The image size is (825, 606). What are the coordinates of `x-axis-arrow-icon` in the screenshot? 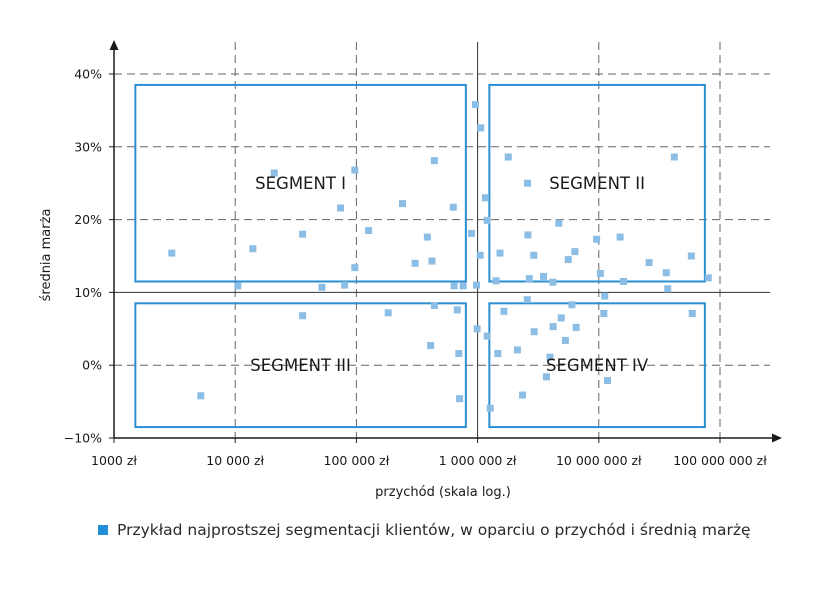 It's located at (777, 438).